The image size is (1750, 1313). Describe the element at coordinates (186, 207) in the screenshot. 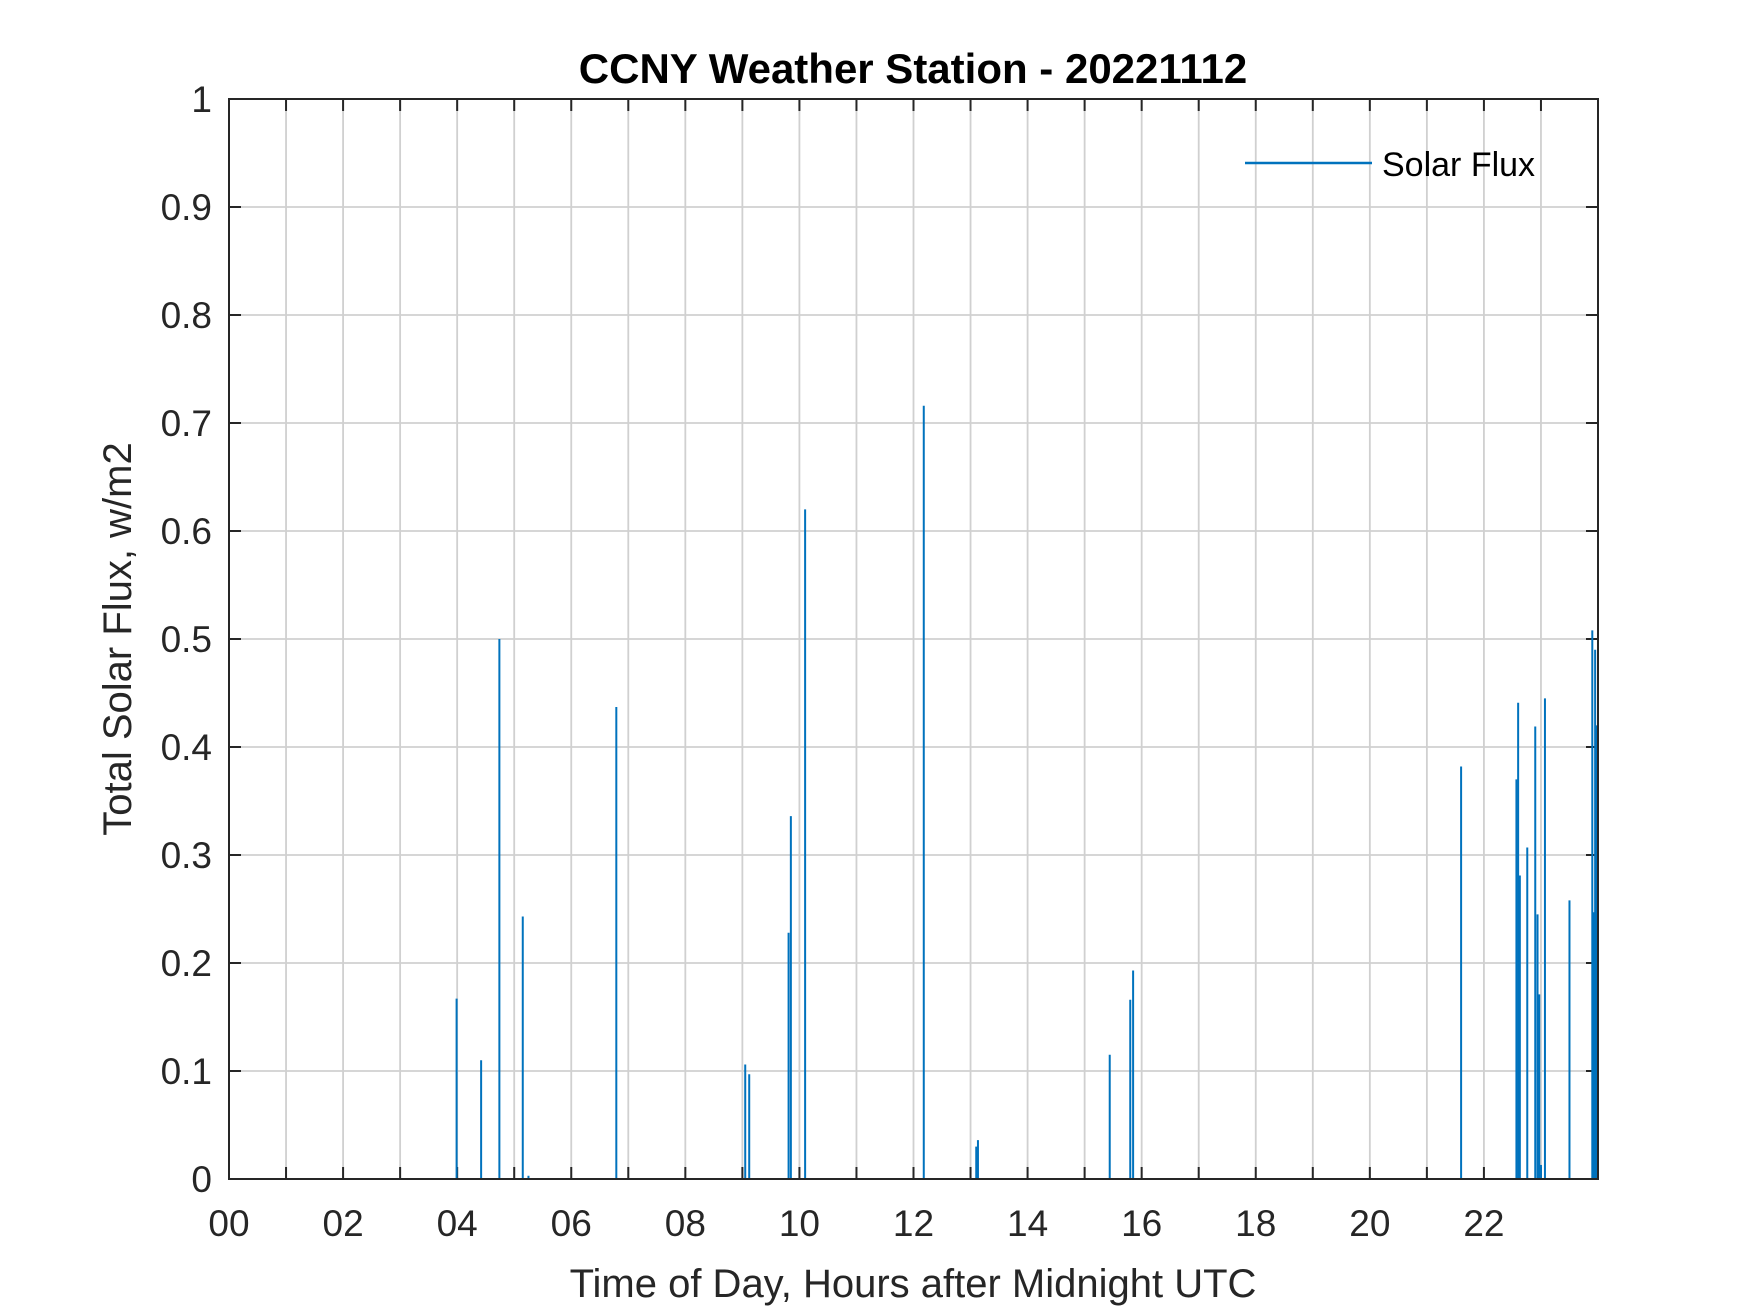

I see `y-tick-label: 0.9` at that location.